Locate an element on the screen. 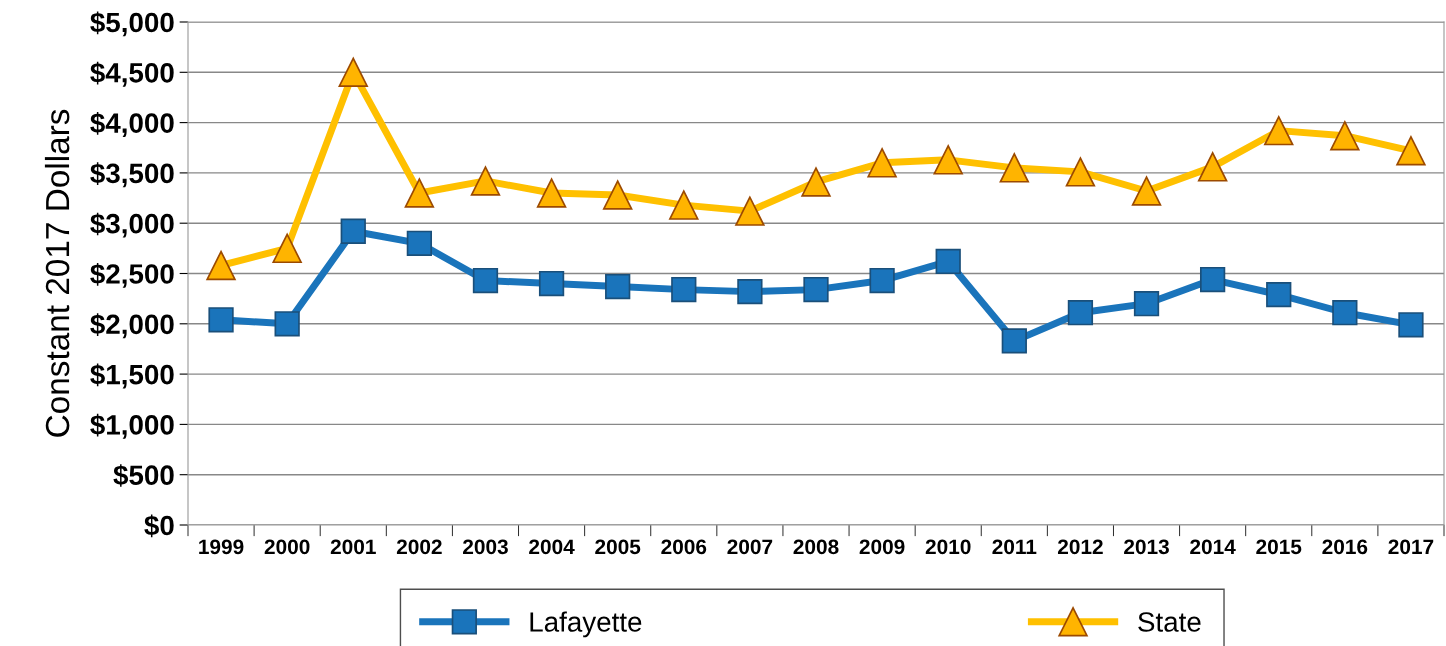 The height and width of the screenshot is (646, 1446). y-tick-label: $4,000 is located at coordinates (132, 124).